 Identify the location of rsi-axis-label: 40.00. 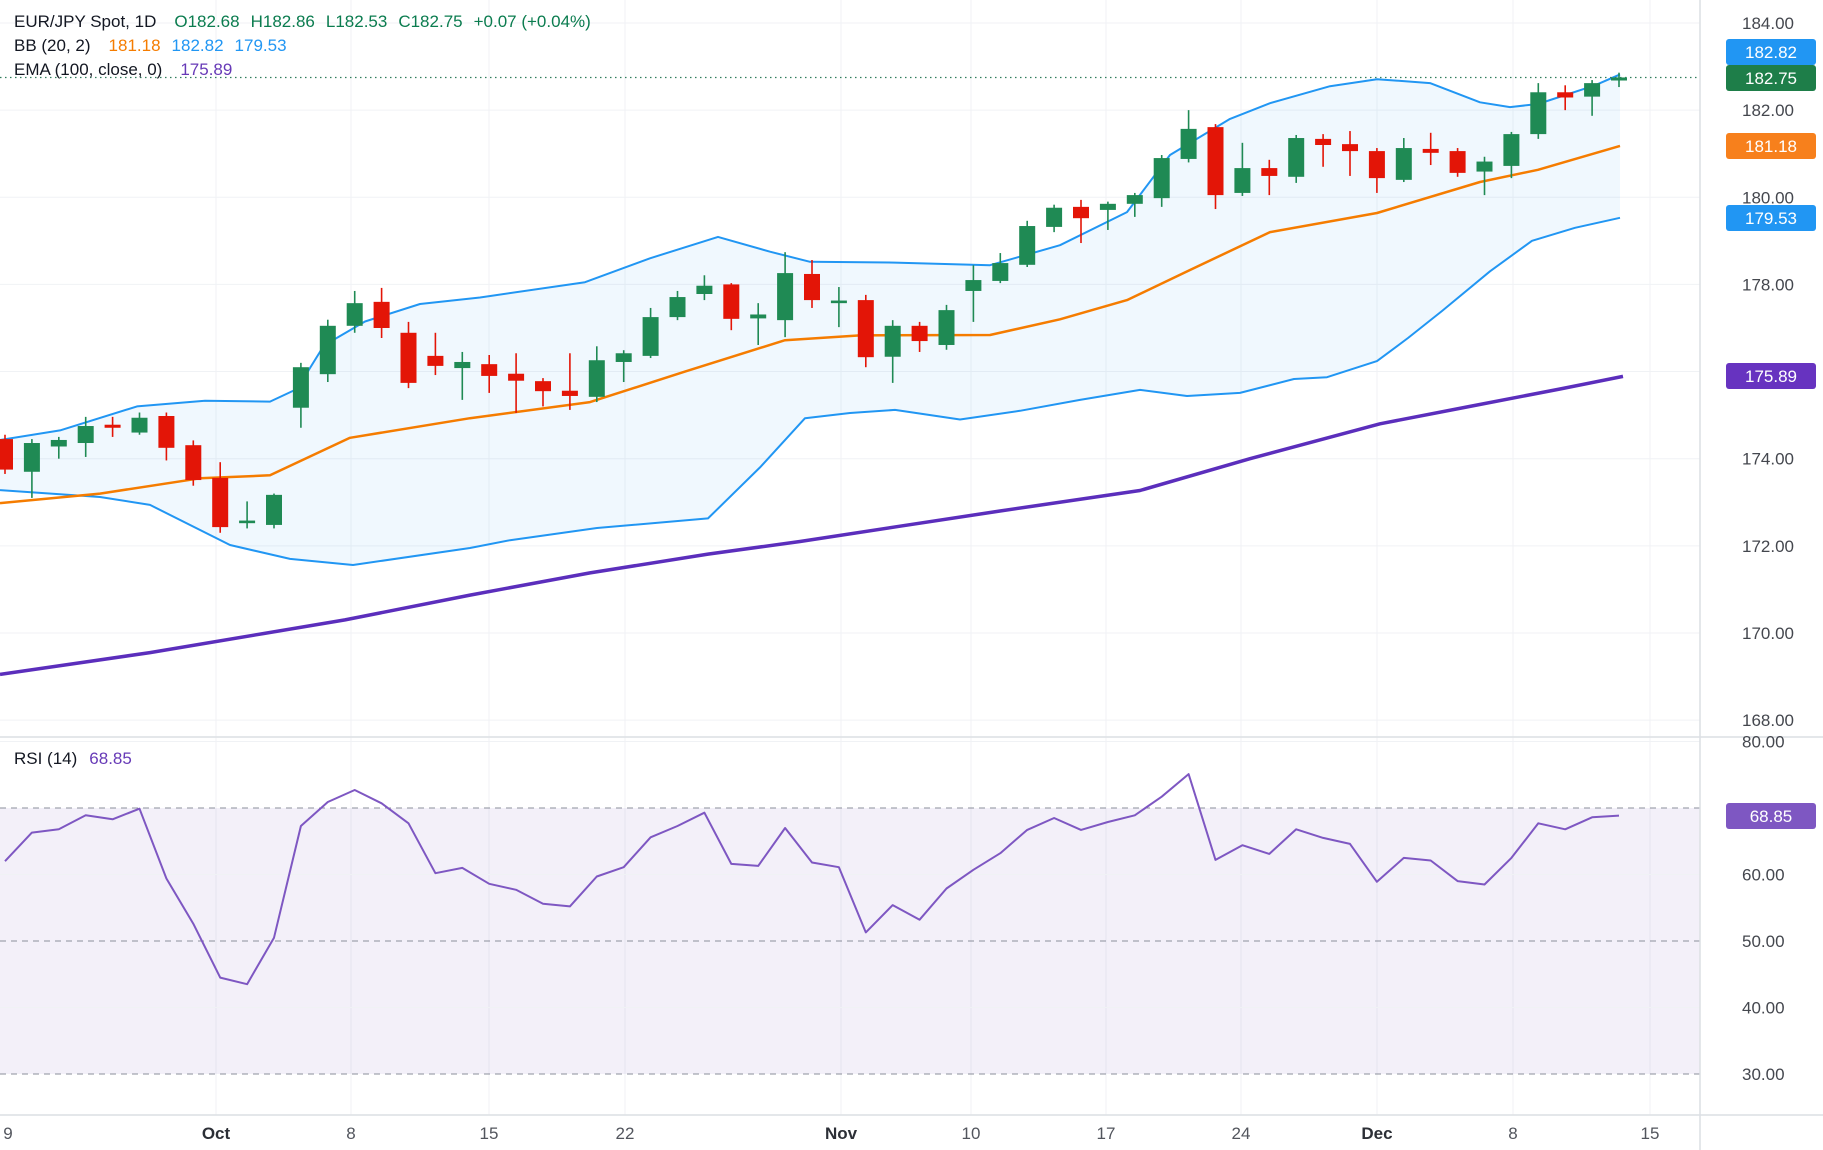
(1763, 1008).